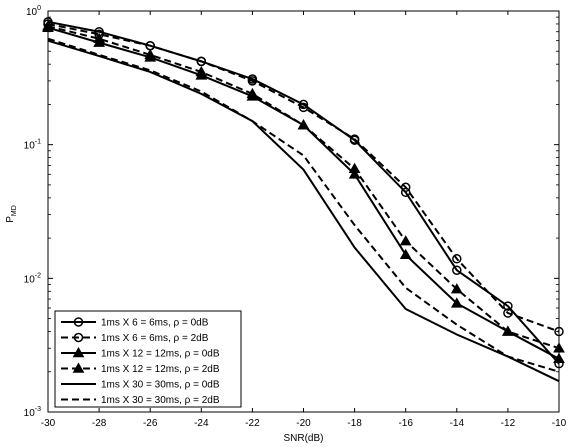 This screenshot has height=447, width=572. What do you see at coordinates (354, 423) in the screenshot?
I see `x-tick-label: -18` at bounding box center [354, 423].